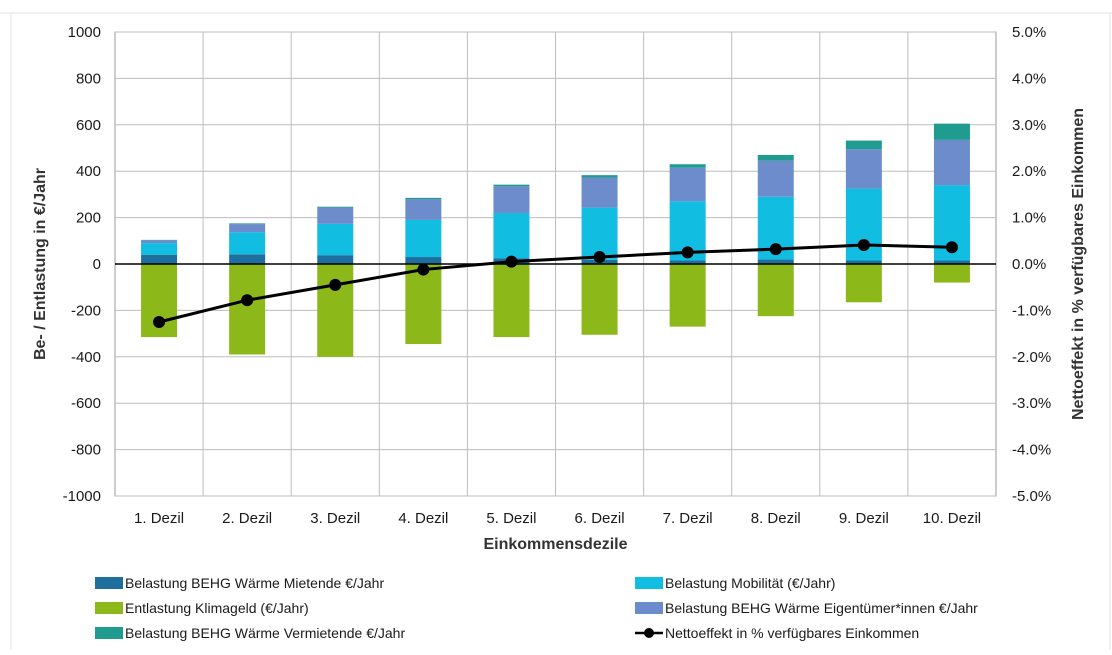 Image resolution: width=1112 pixels, height=655 pixels. Describe the element at coordinates (86, 310) in the screenshot. I see `y-left-tick-label: -200` at that location.